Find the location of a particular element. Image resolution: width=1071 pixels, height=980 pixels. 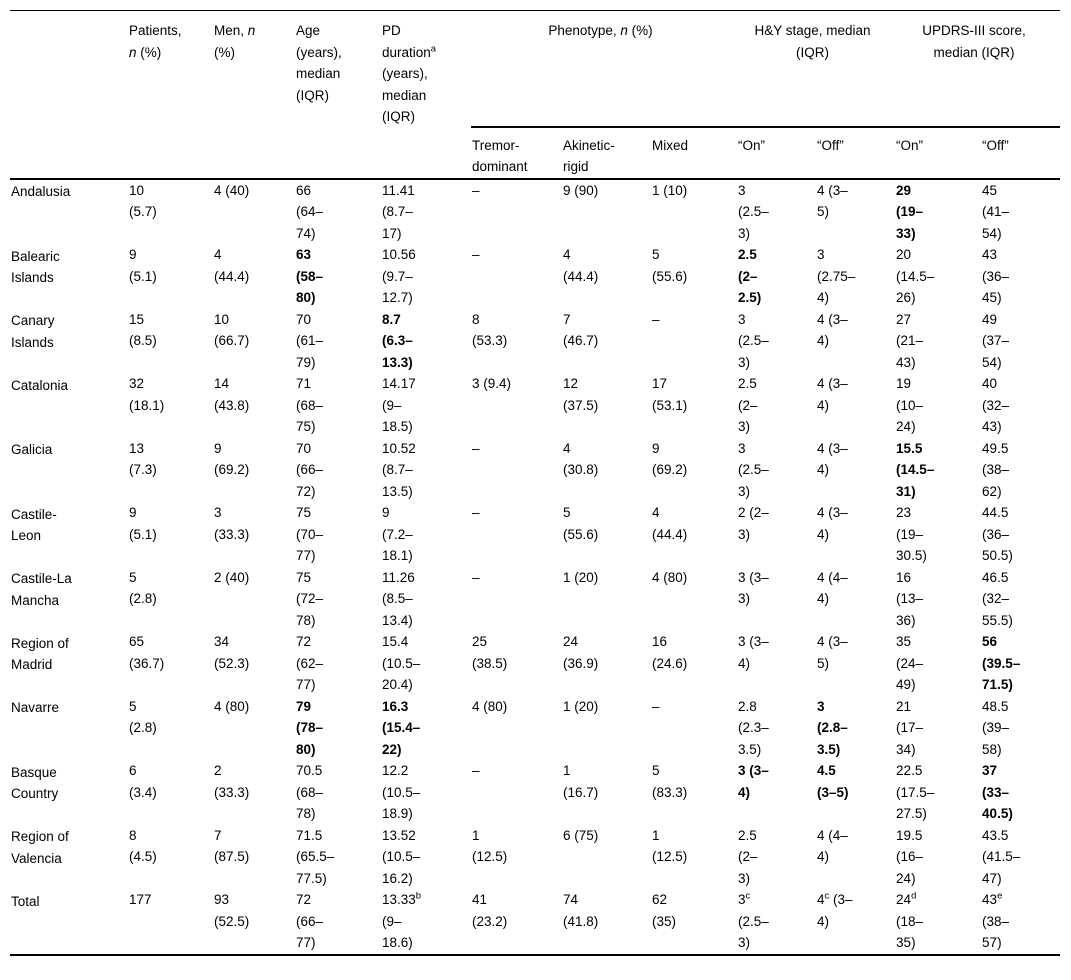

data-cell: 49 (37– 54) is located at coordinates (996, 340).